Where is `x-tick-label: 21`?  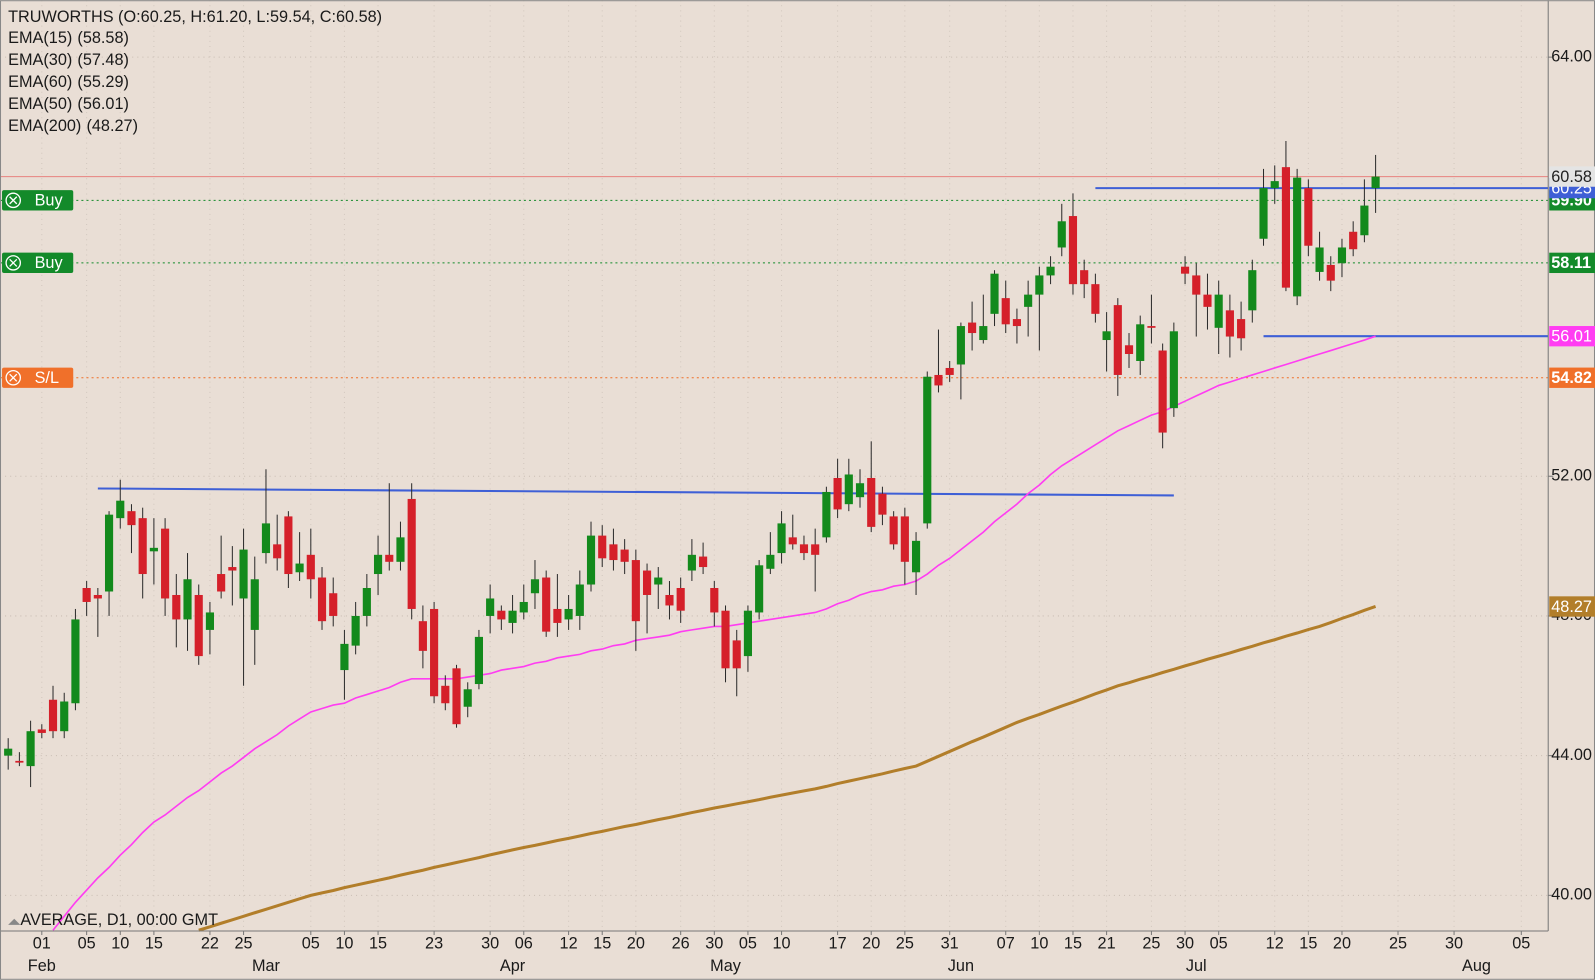
x-tick-label: 21 is located at coordinates (1107, 943).